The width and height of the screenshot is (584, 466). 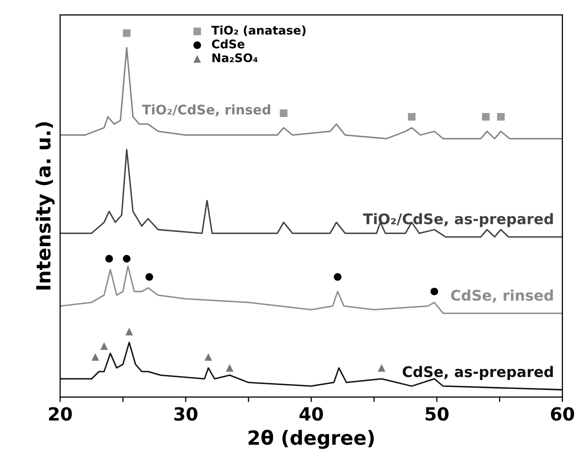 What do you see at coordinates (437, 414) in the screenshot?
I see `x-tick-label: 50` at bounding box center [437, 414].